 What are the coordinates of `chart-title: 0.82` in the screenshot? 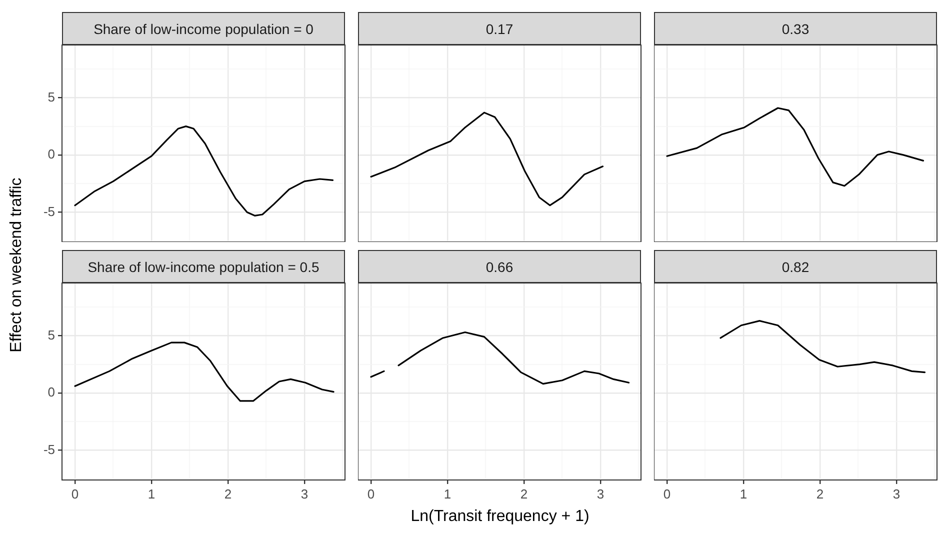 It's located at (795, 266).